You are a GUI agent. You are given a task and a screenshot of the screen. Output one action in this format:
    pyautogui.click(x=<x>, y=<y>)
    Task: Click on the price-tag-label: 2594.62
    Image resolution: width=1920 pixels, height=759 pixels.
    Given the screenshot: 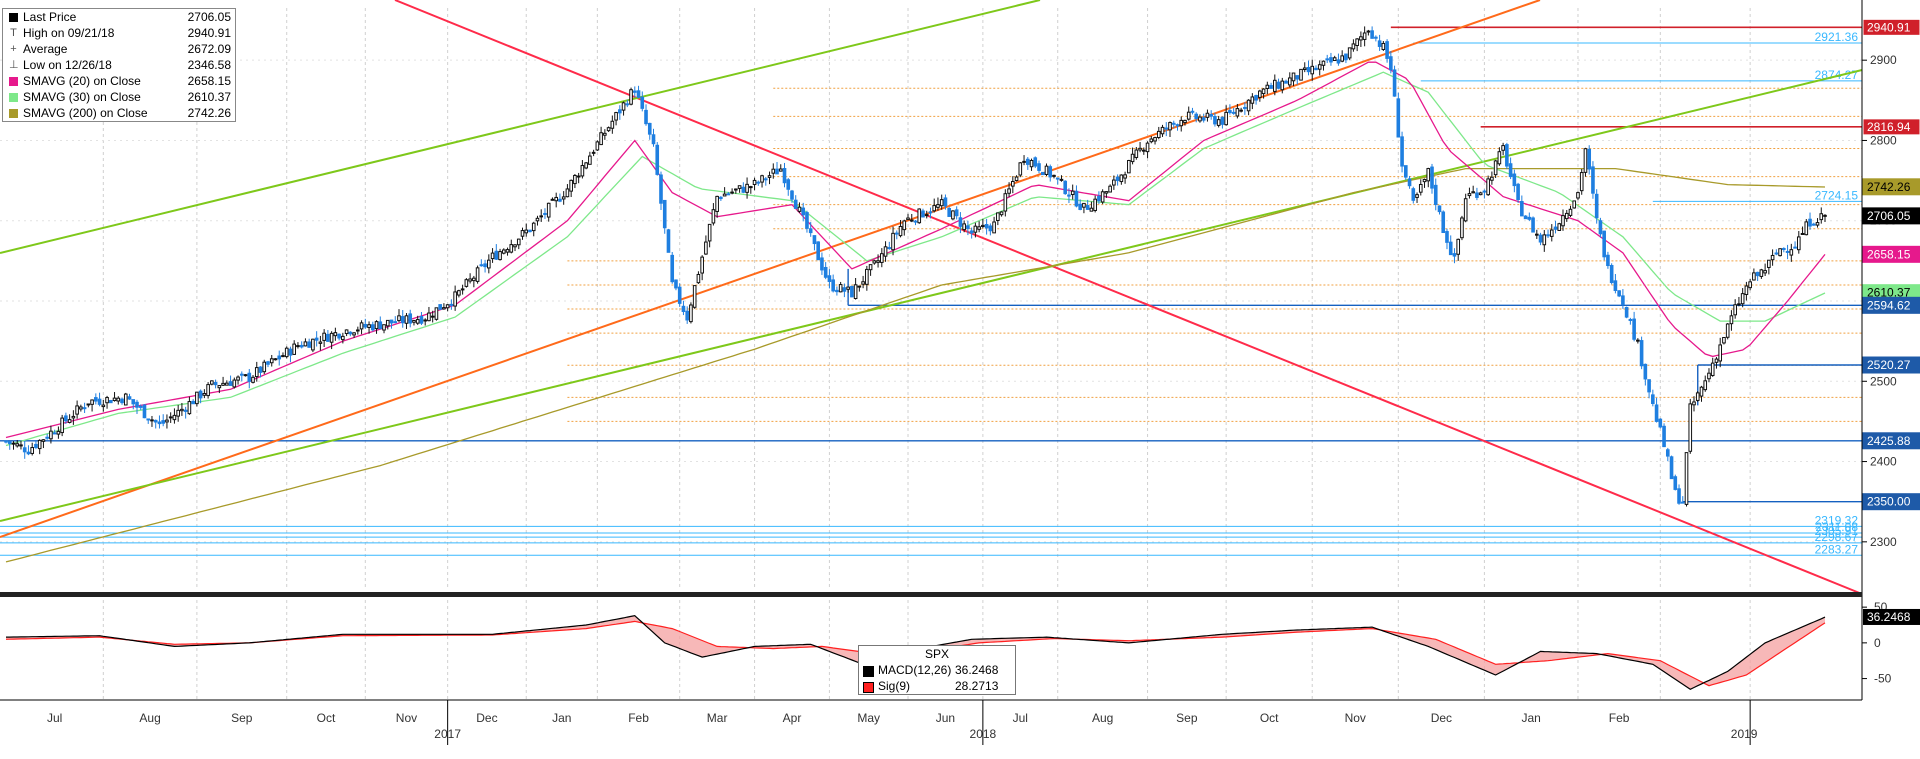 What is the action you would take?
    pyautogui.click(x=1889, y=305)
    